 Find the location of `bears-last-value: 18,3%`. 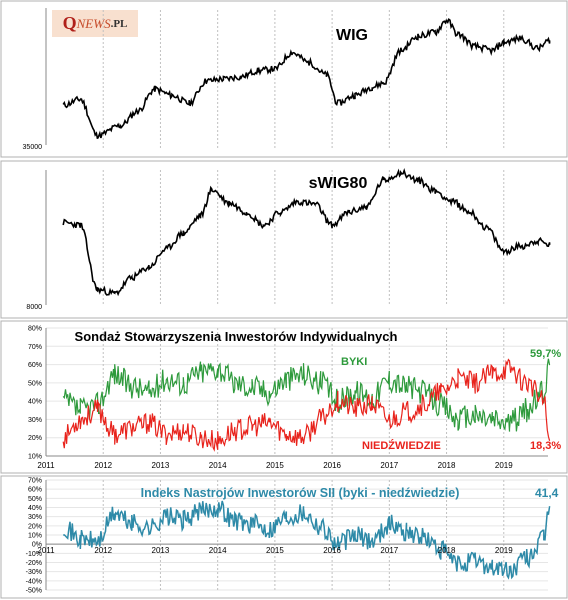

bears-last-value: 18,3% is located at coordinates (545, 446).